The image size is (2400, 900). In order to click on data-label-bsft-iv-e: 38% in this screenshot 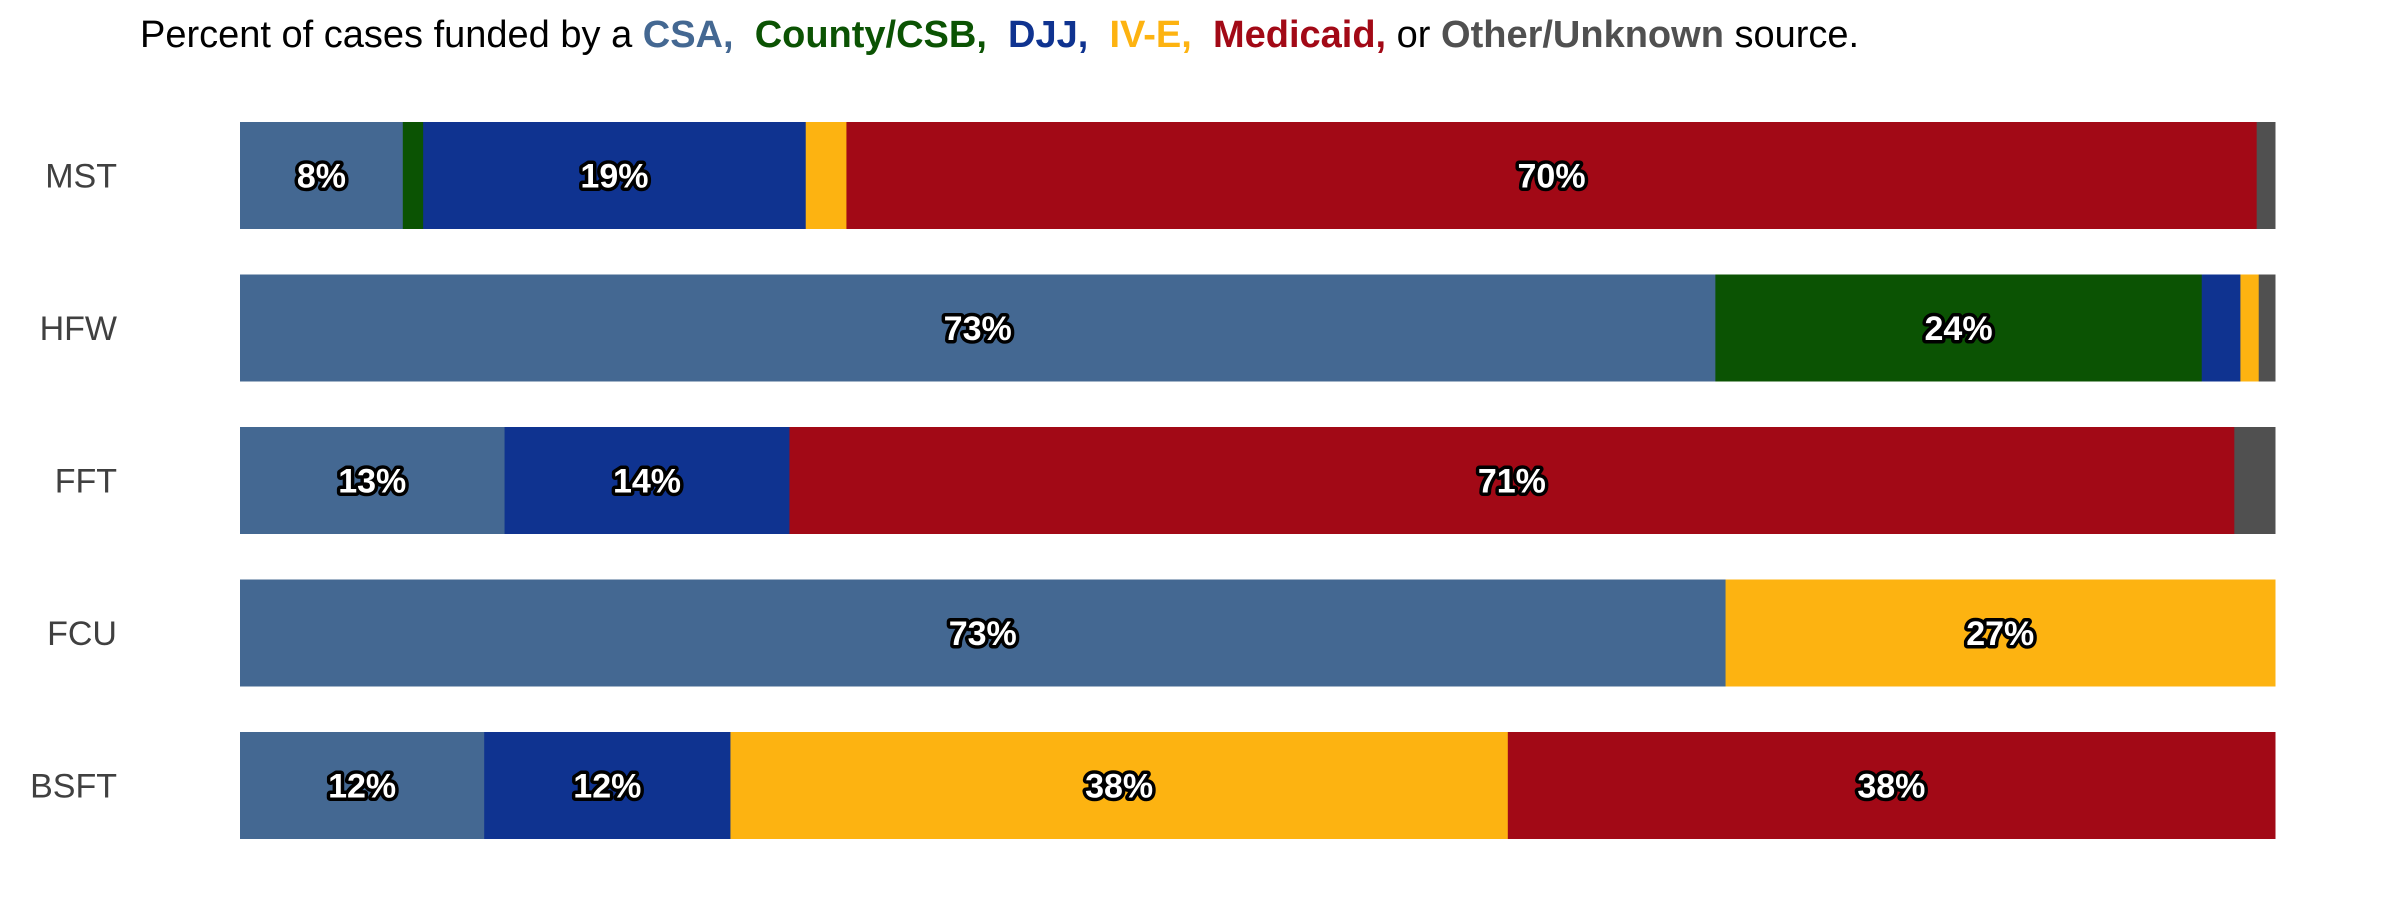, I will do `click(1119, 787)`.